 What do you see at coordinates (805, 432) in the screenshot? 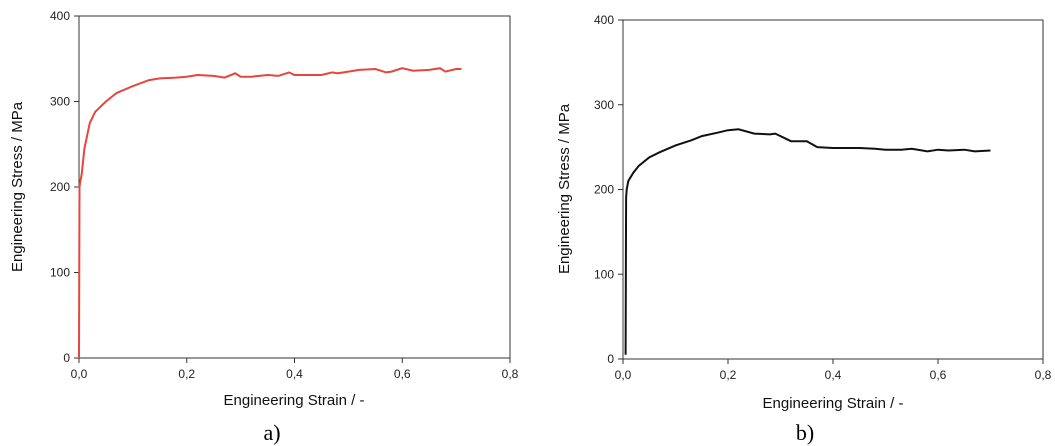
I see `panel-label-b: b)` at bounding box center [805, 432].